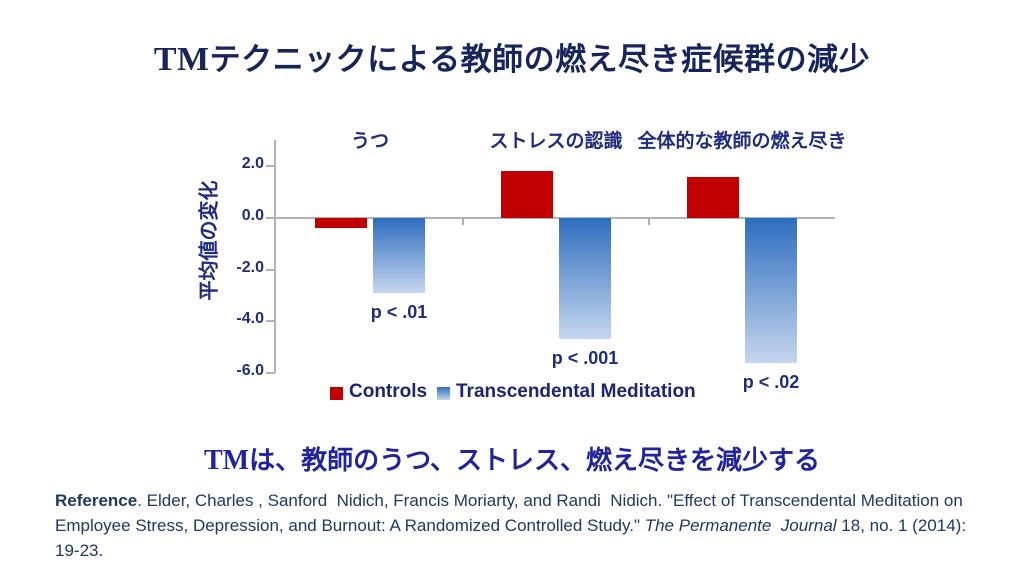 The image size is (1024, 576). Describe the element at coordinates (252, 215) in the screenshot. I see `y-tick-label: 0.0` at that location.